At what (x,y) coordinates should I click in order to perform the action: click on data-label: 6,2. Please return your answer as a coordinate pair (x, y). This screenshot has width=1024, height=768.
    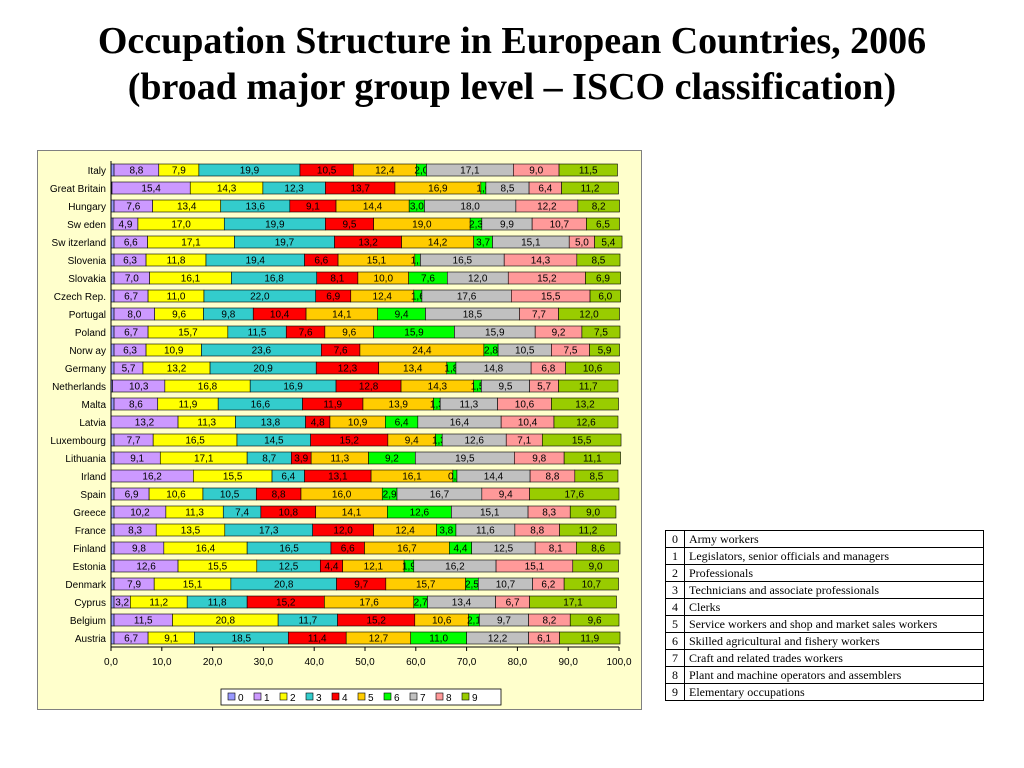
    Looking at the image, I should click on (548, 585).